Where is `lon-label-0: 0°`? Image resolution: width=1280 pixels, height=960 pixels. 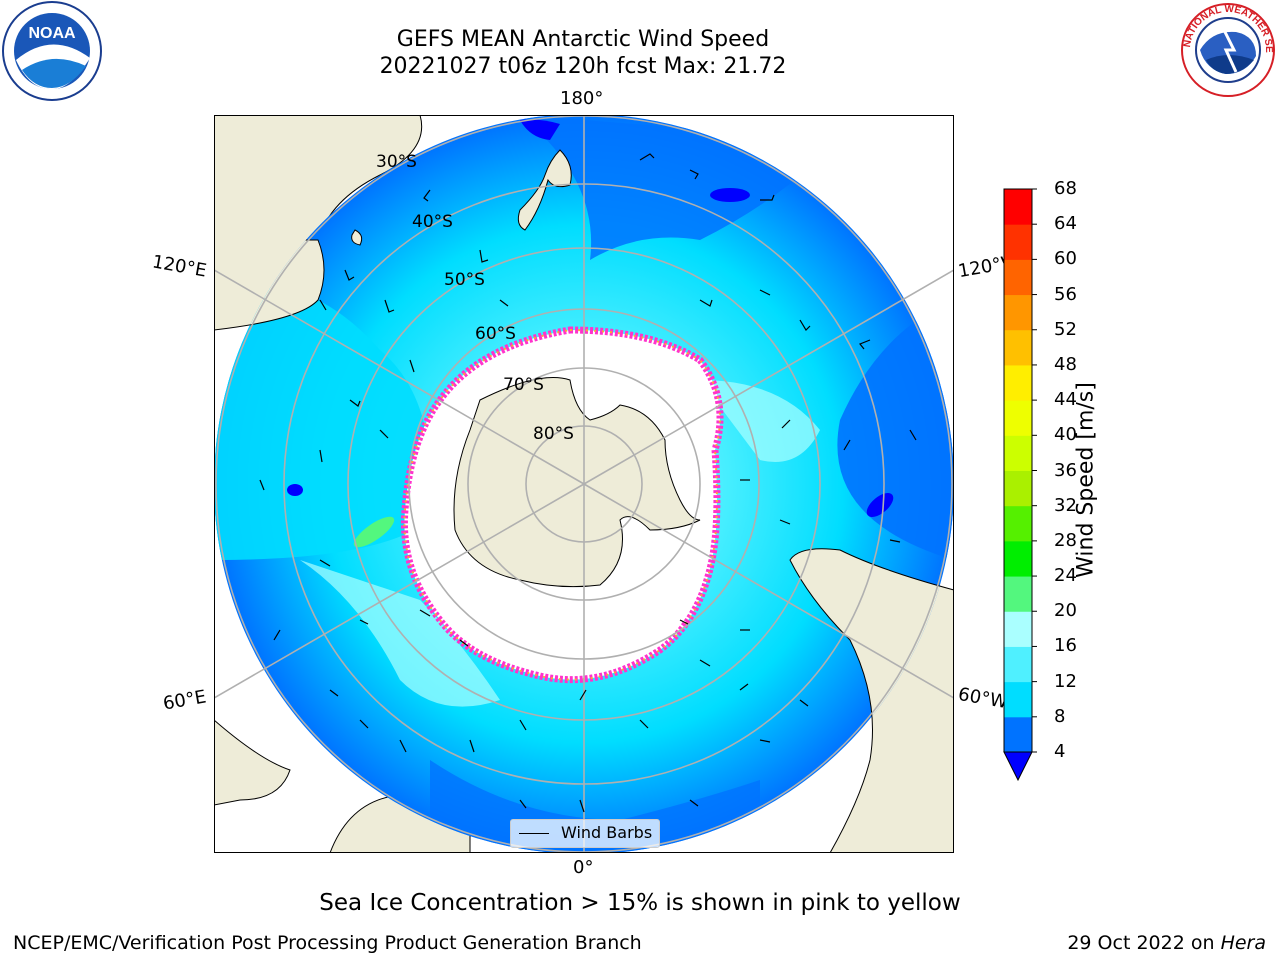 lon-label-0: 0° is located at coordinates (583, 867).